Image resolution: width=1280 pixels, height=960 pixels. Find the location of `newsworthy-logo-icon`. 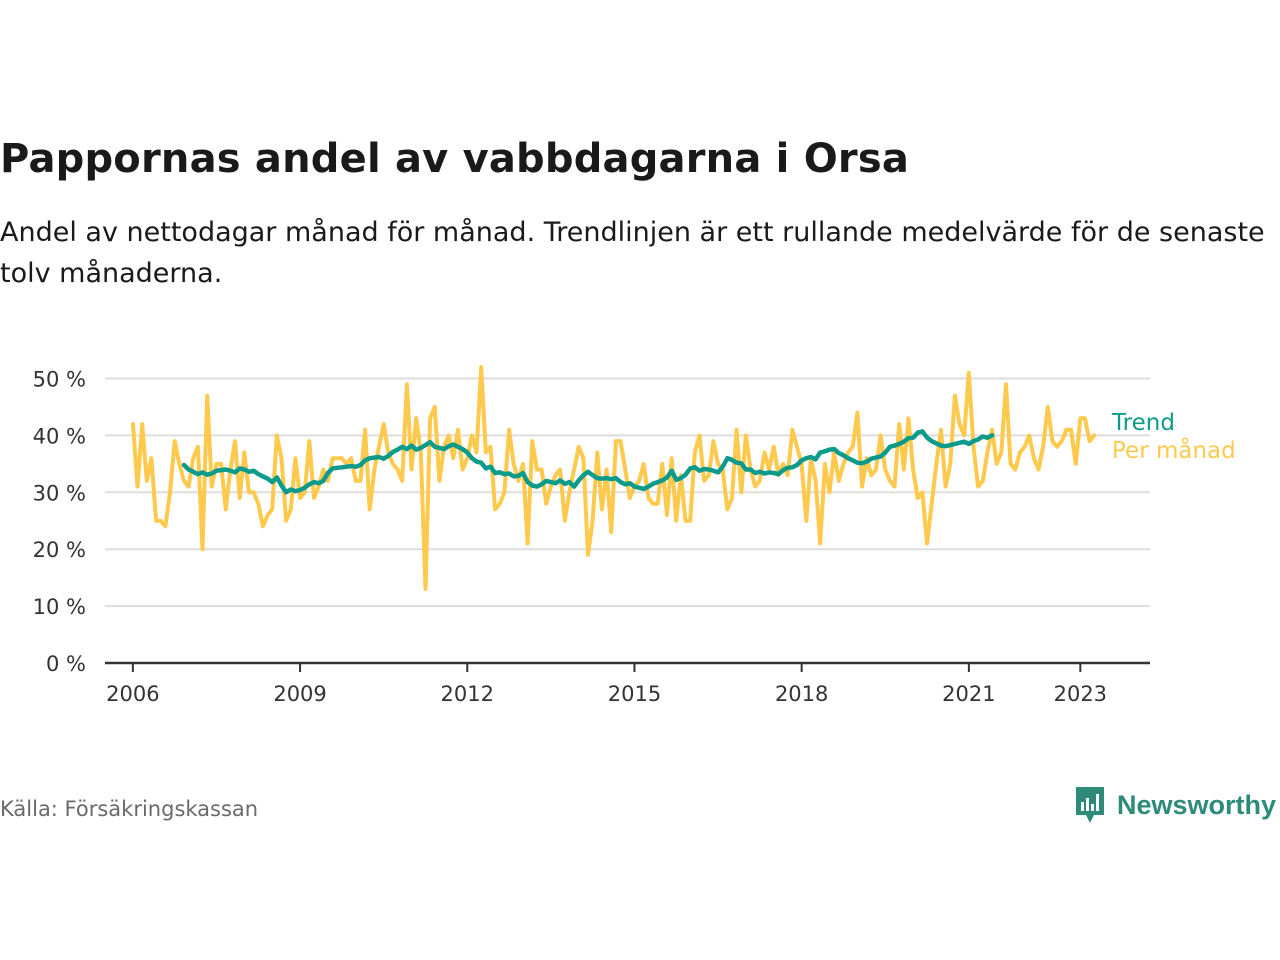

newsworthy-logo-icon is located at coordinates (1089, 805).